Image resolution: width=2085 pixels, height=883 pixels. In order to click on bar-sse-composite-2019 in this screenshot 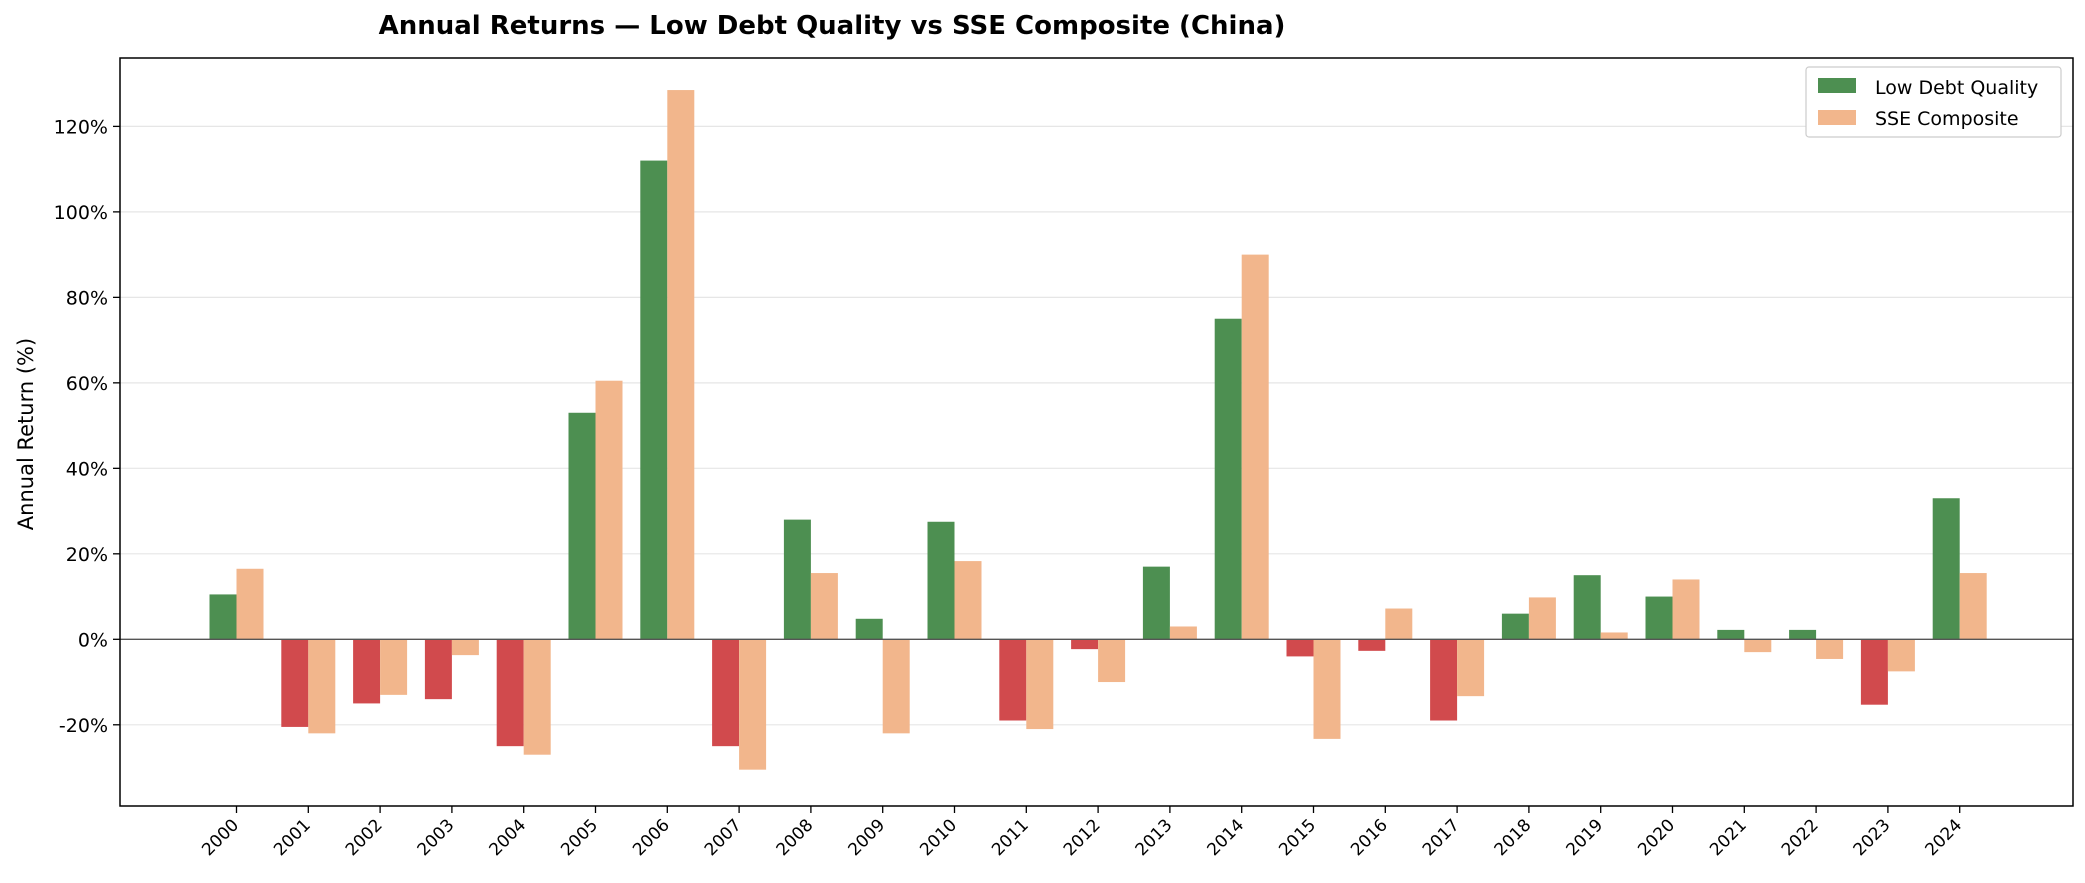, I will do `click(1614, 636)`.